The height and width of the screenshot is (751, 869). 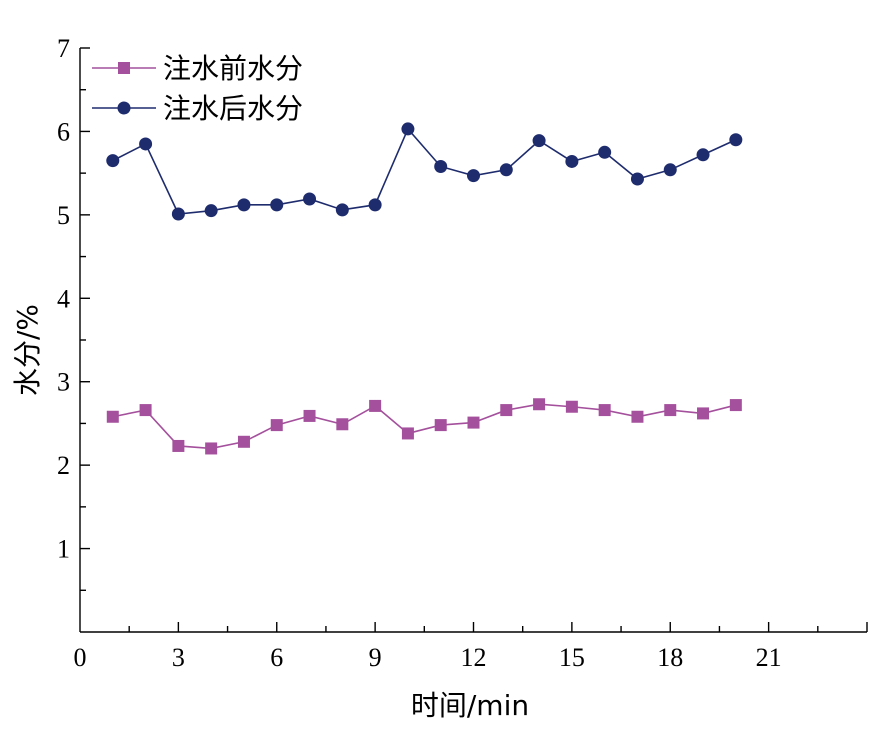 I want to click on series-line, so click(x=424, y=171).